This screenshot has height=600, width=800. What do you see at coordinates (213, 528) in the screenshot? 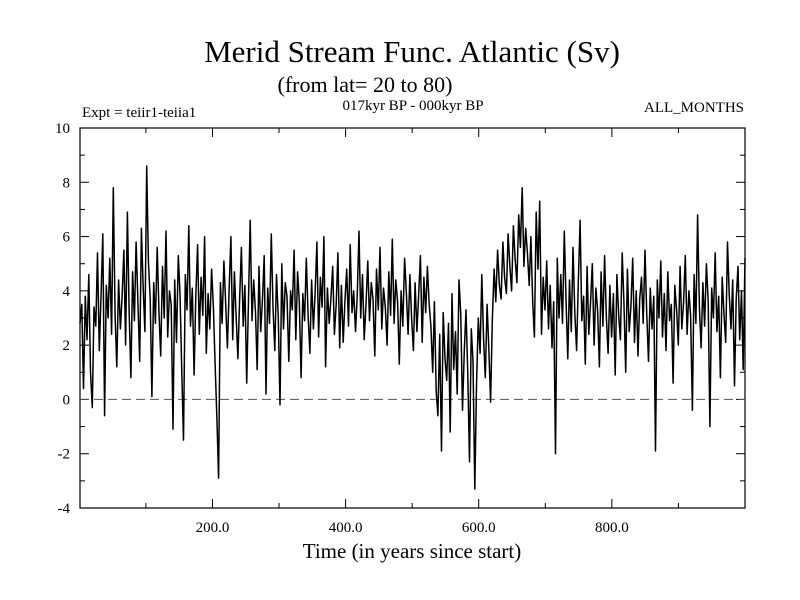
I see `x-tick-label: 200.0` at bounding box center [213, 528].